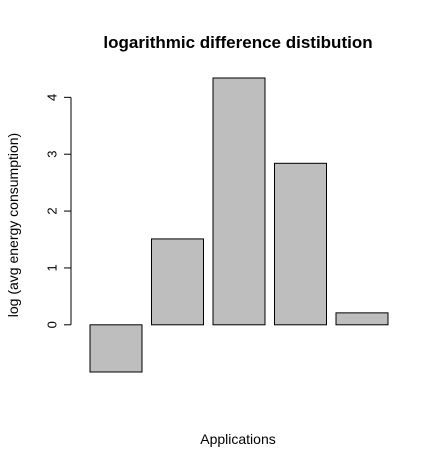  I want to click on chart-title: logarithmic difference distibution, so click(237, 42).